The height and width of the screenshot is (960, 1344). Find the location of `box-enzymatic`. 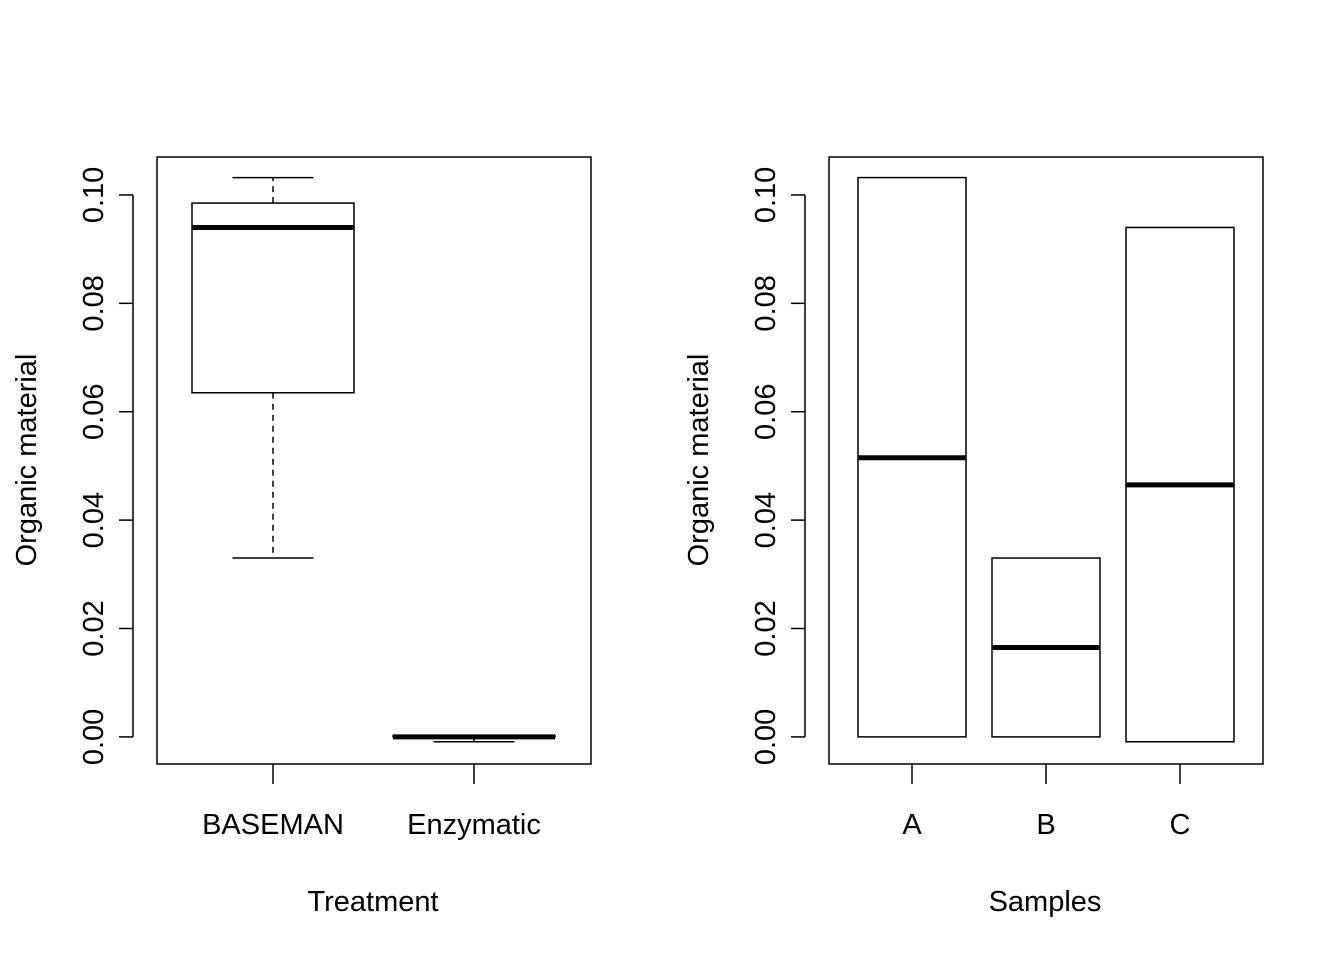

box-enzymatic is located at coordinates (474, 738).